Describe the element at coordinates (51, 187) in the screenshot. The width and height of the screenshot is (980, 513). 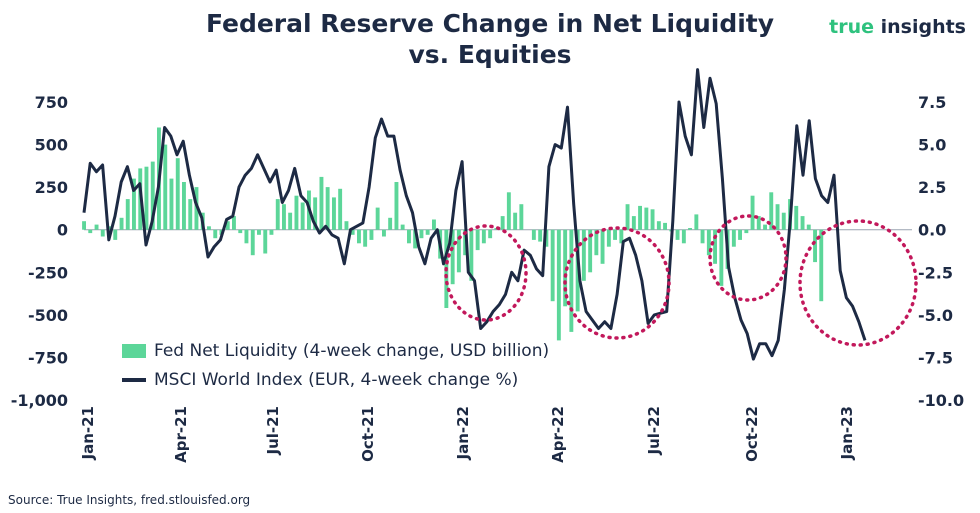
I see `left-tick-label: 250` at that location.